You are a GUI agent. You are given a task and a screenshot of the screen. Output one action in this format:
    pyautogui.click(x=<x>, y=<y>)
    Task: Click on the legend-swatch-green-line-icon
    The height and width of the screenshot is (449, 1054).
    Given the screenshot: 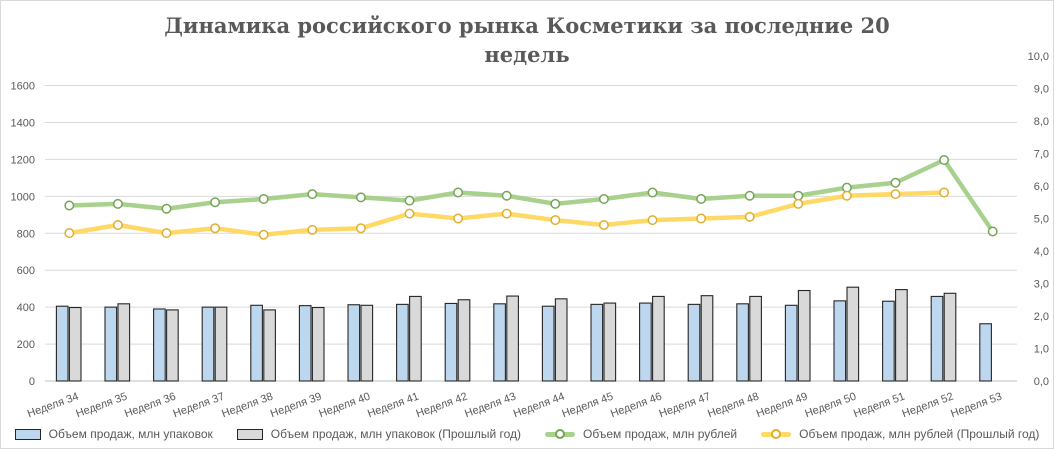 What is the action you would take?
    pyautogui.click(x=560, y=434)
    